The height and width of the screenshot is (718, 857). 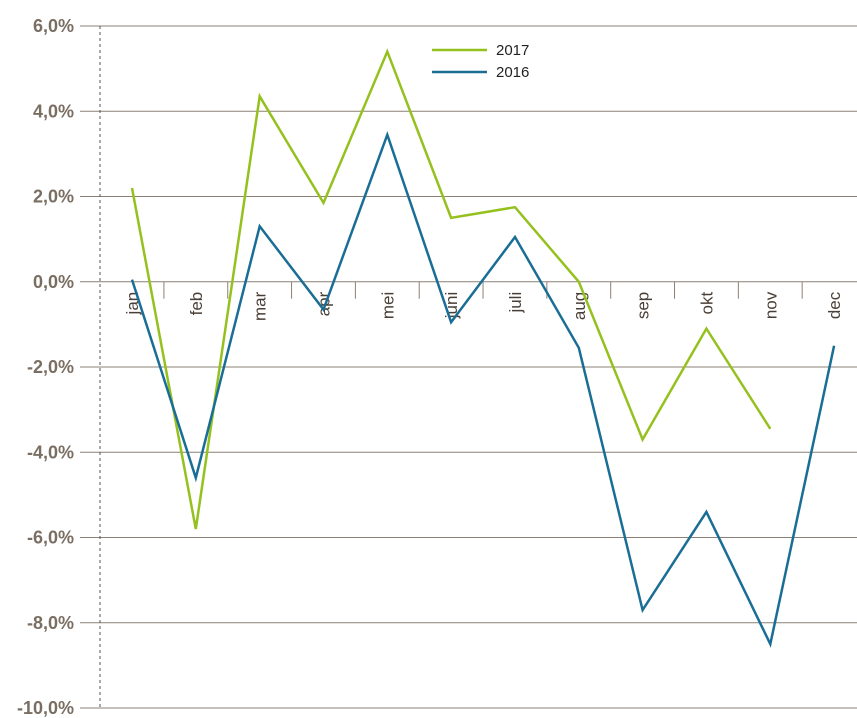 What do you see at coordinates (196, 304) in the screenshot?
I see `x-tick-label: feb` at bounding box center [196, 304].